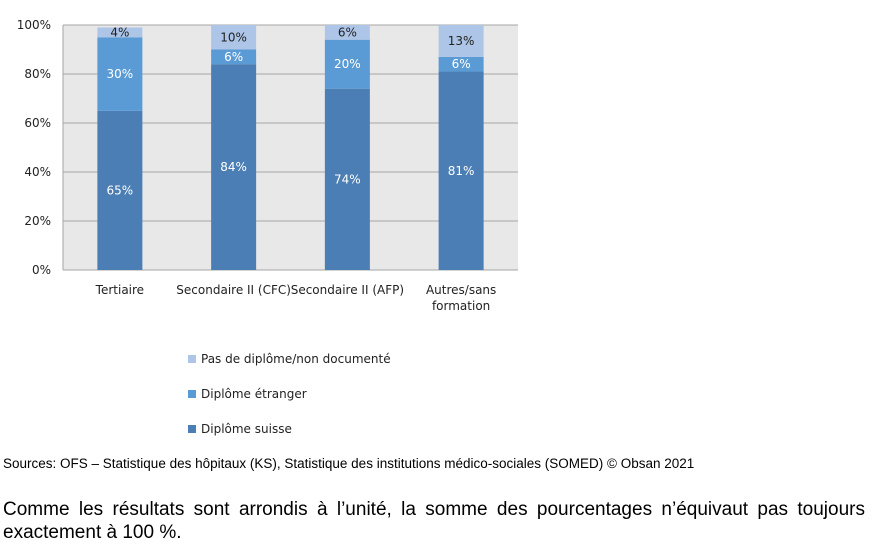 This screenshot has height=551, width=890. I want to click on legend-item-no-diploma: Pas de diplôme/non documenté, so click(289, 359).